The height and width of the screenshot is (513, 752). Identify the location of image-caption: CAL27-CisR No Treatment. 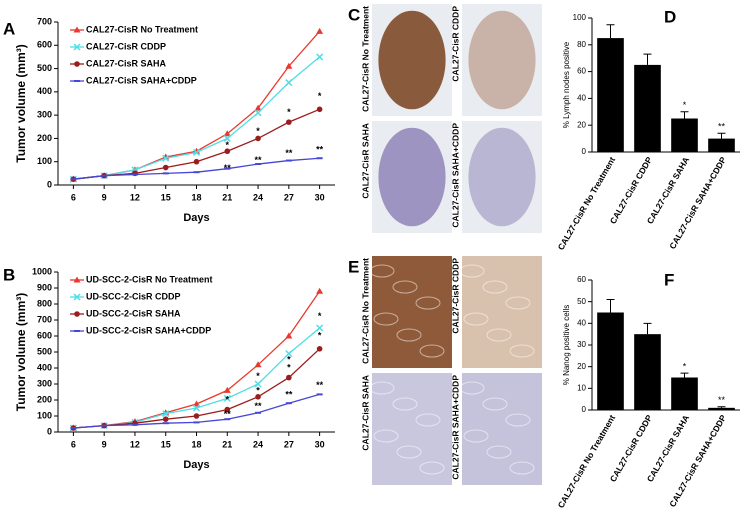
(365, 59).